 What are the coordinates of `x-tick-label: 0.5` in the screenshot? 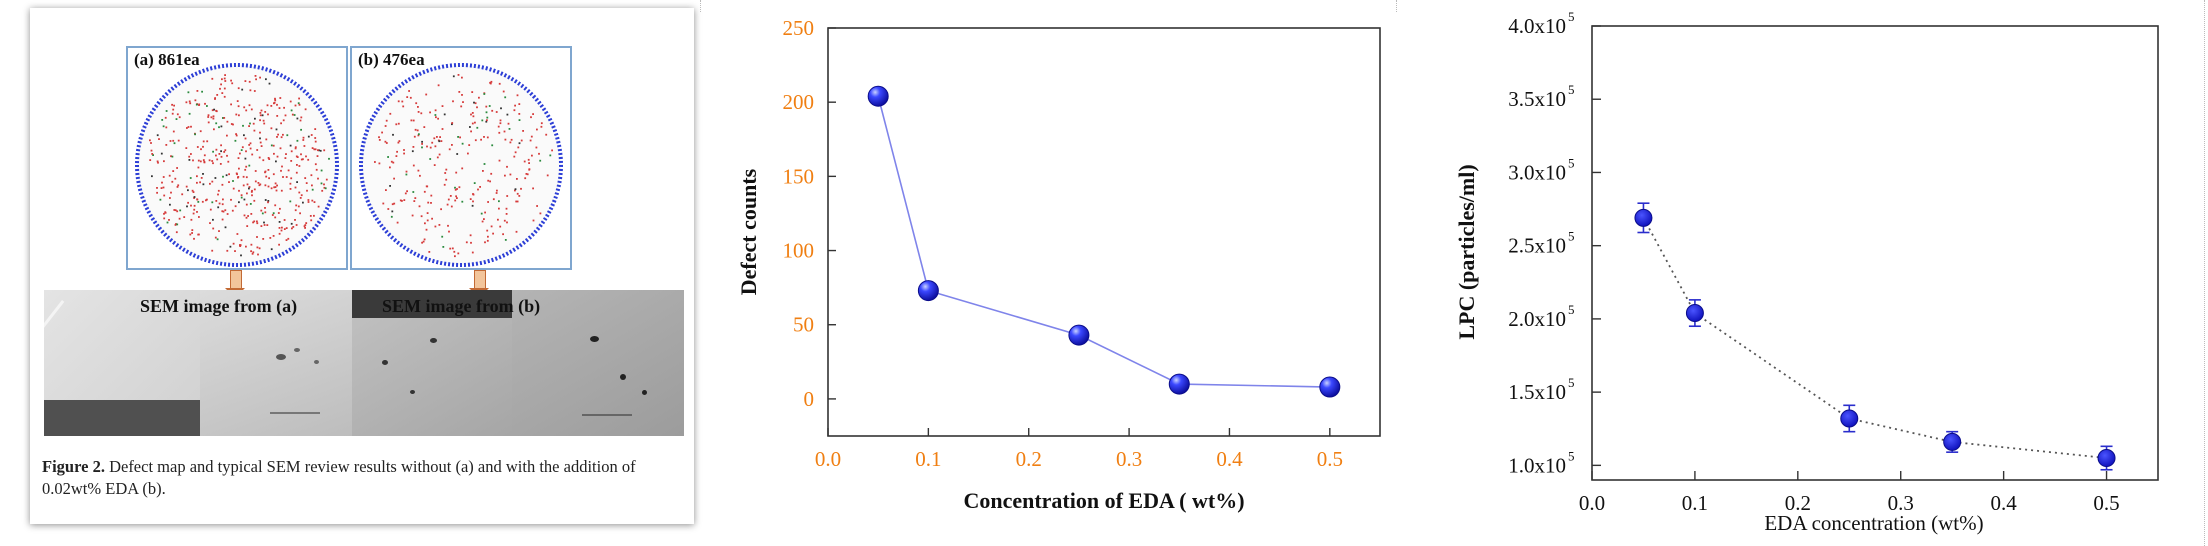 It's located at (2106, 503).